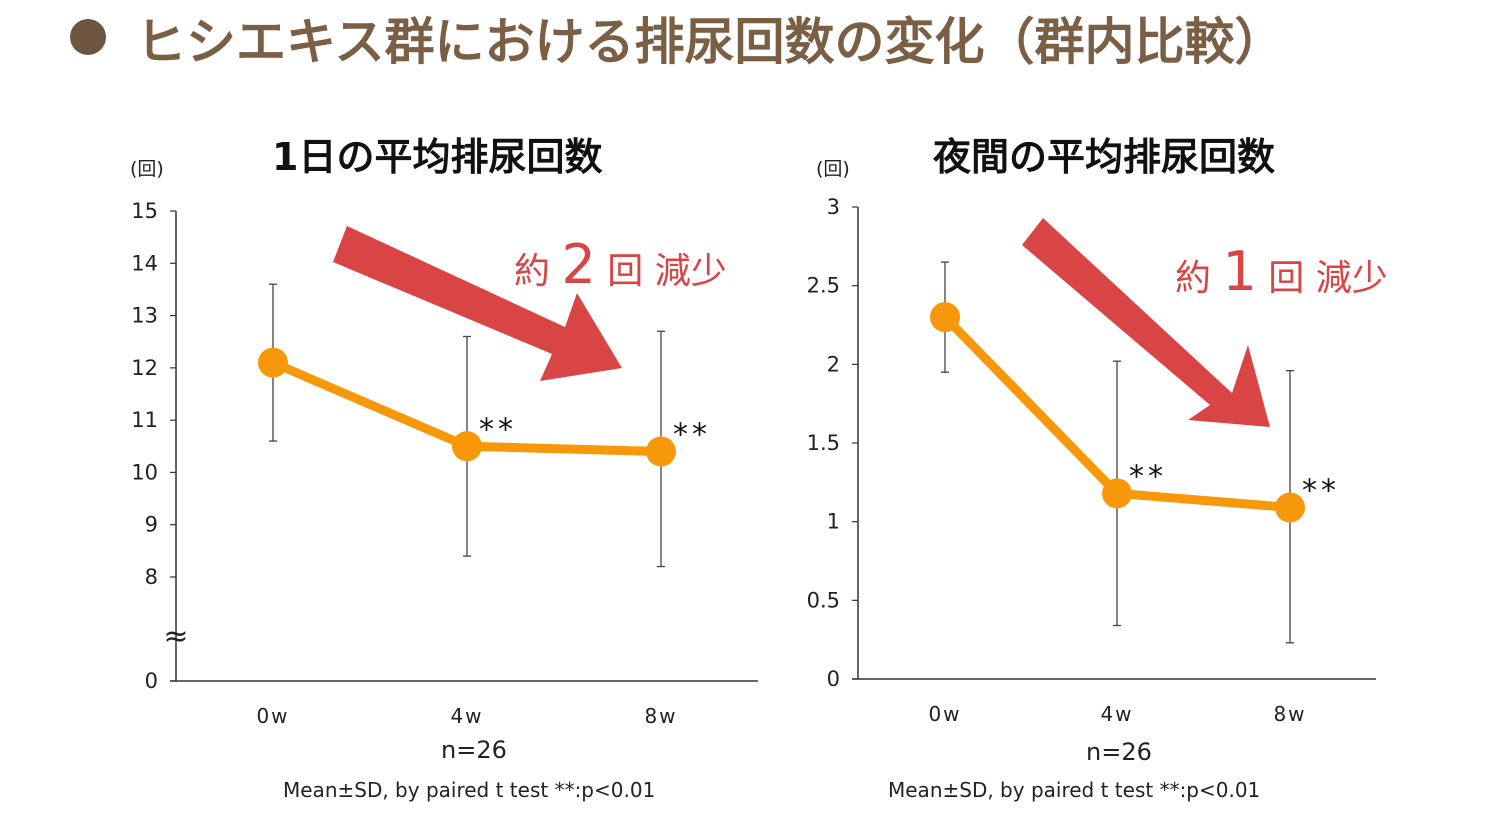 The height and width of the screenshot is (833, 1500). What do you see at coordinates (474, 750) in the screenshot?
I see `n-label-daily: n=26` at bounding box center [474, 750].